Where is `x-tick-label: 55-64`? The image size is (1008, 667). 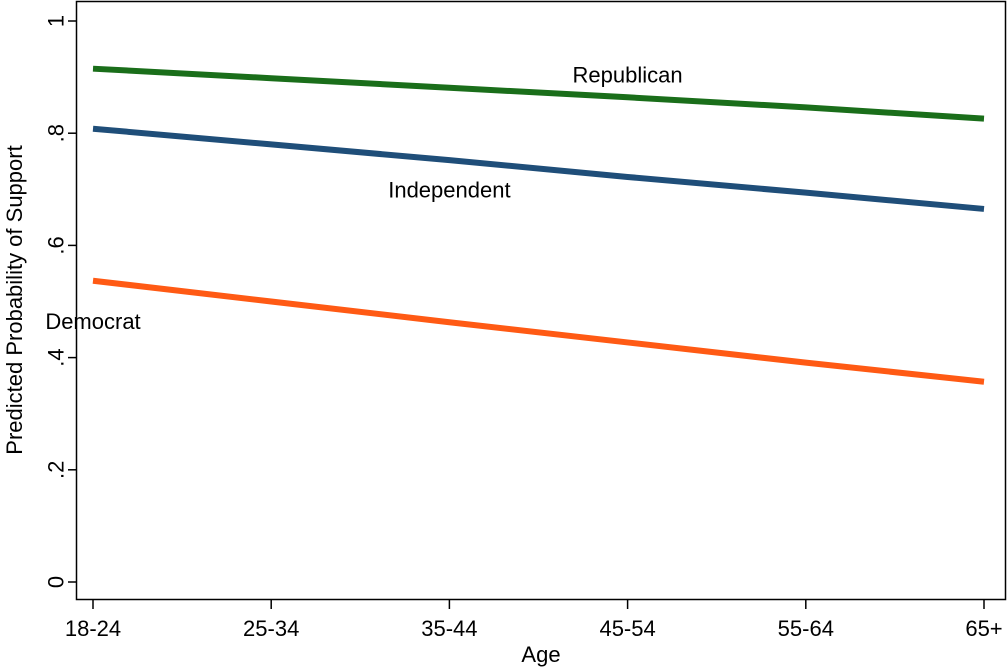
x-tick-label: 55-64 is located at coordinates (806, 628).